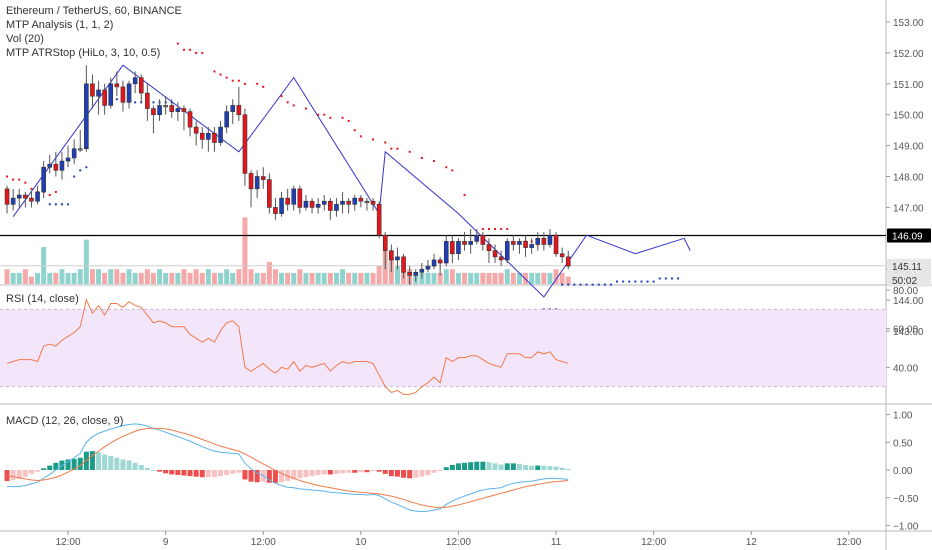 This screenshot has width=932, height=550. I want to click on signal-line, so click(287, 468).